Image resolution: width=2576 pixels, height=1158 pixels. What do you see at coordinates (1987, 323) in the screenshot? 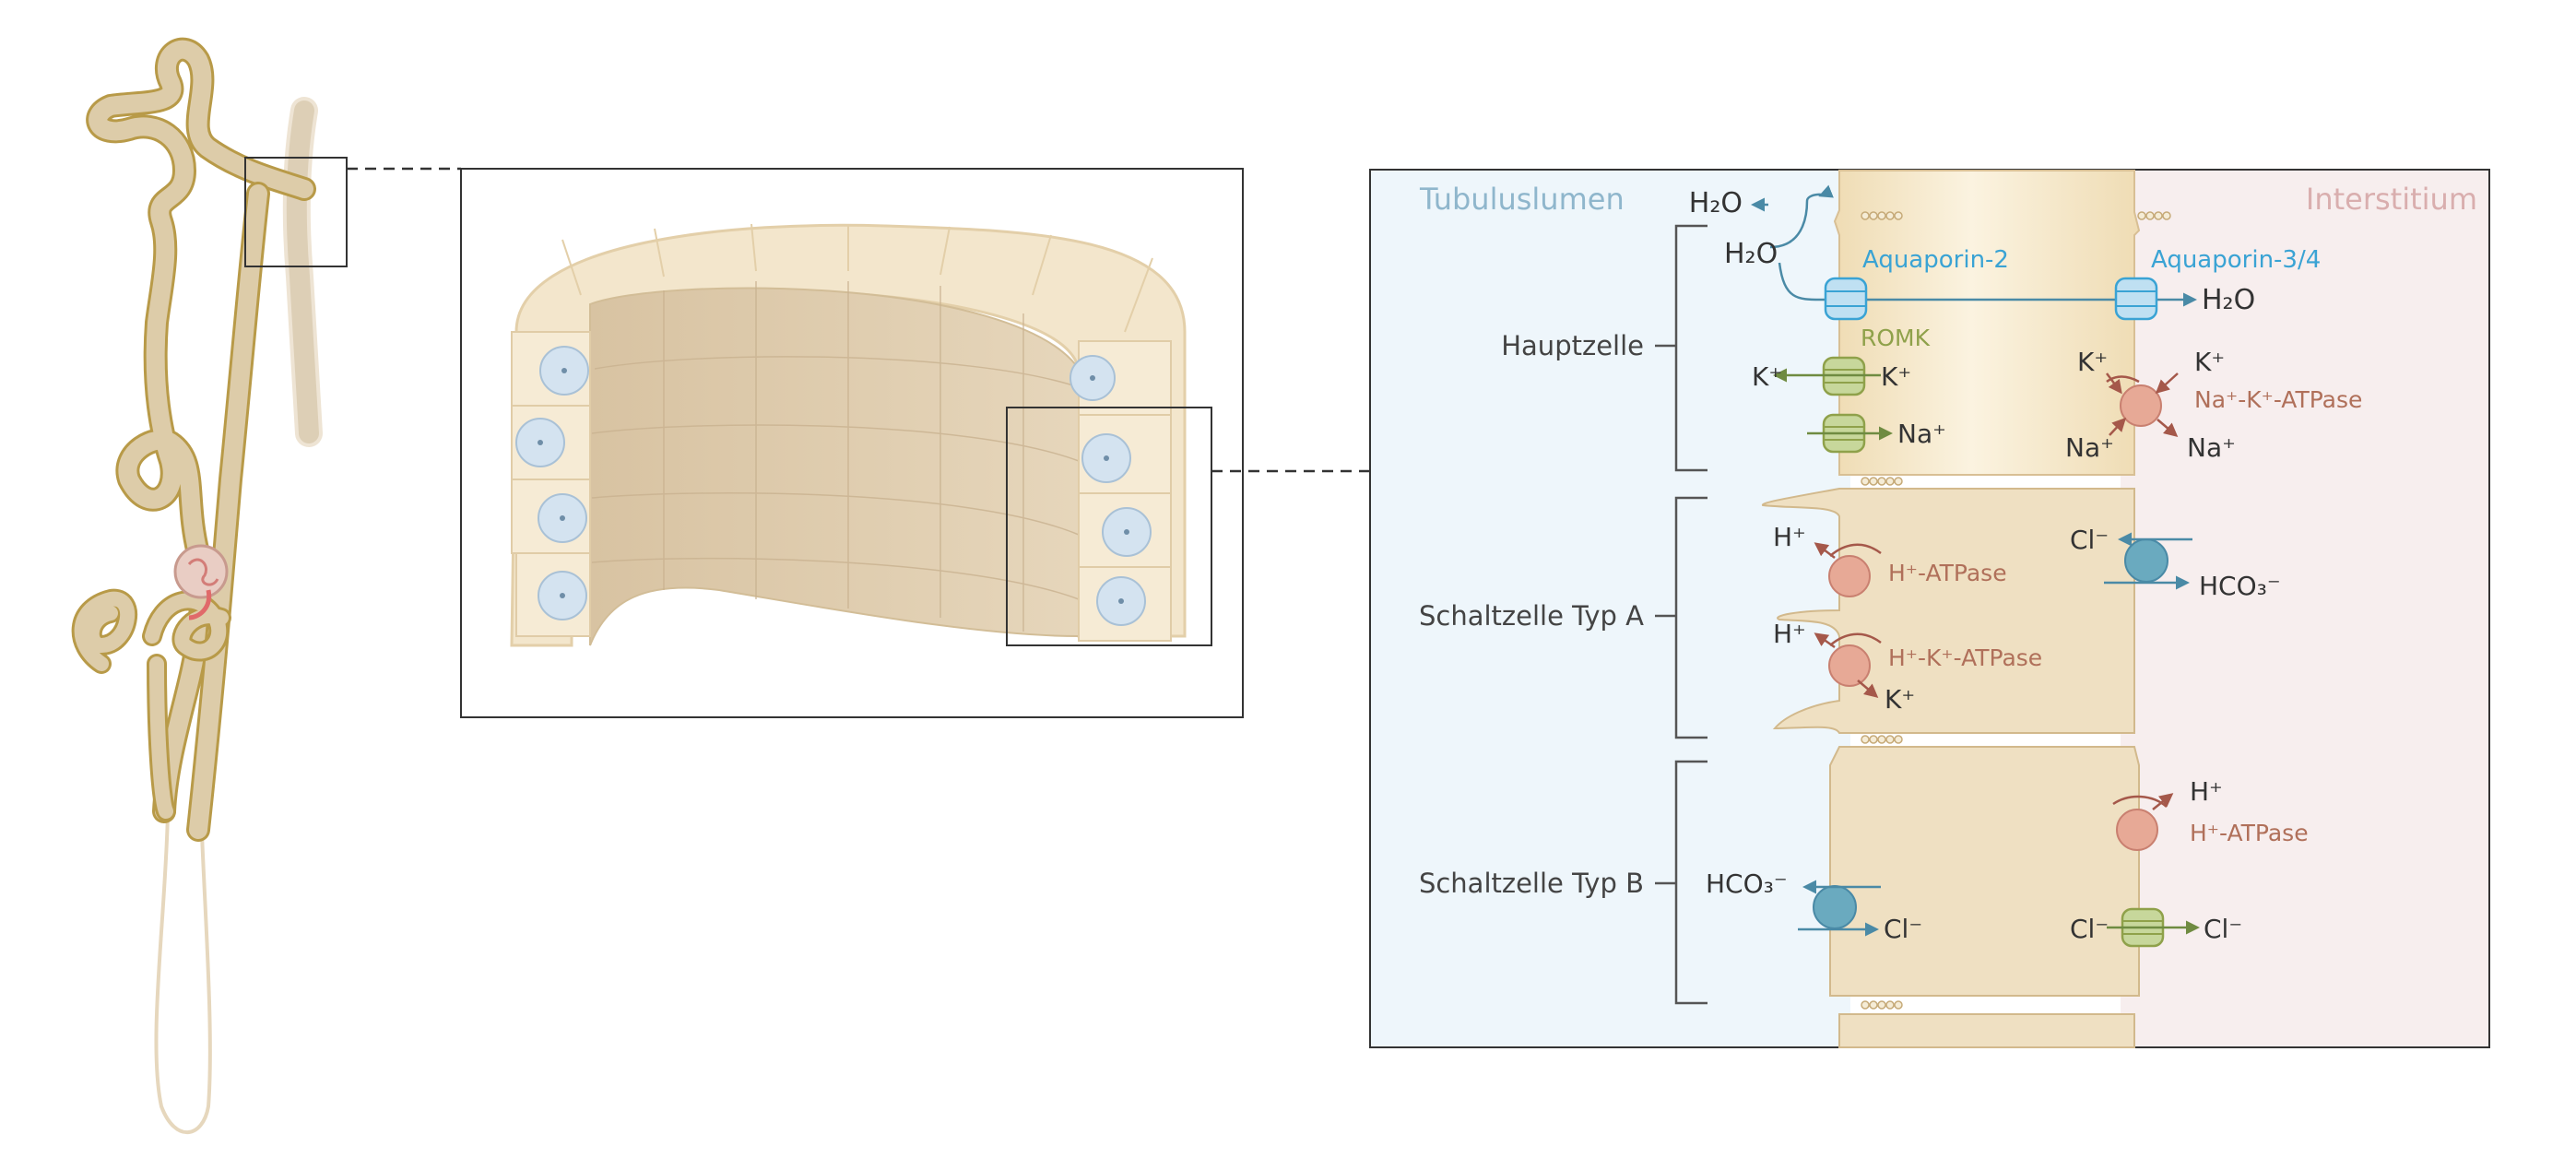
I see `principal-cell` at bounding box center [1987, 323].